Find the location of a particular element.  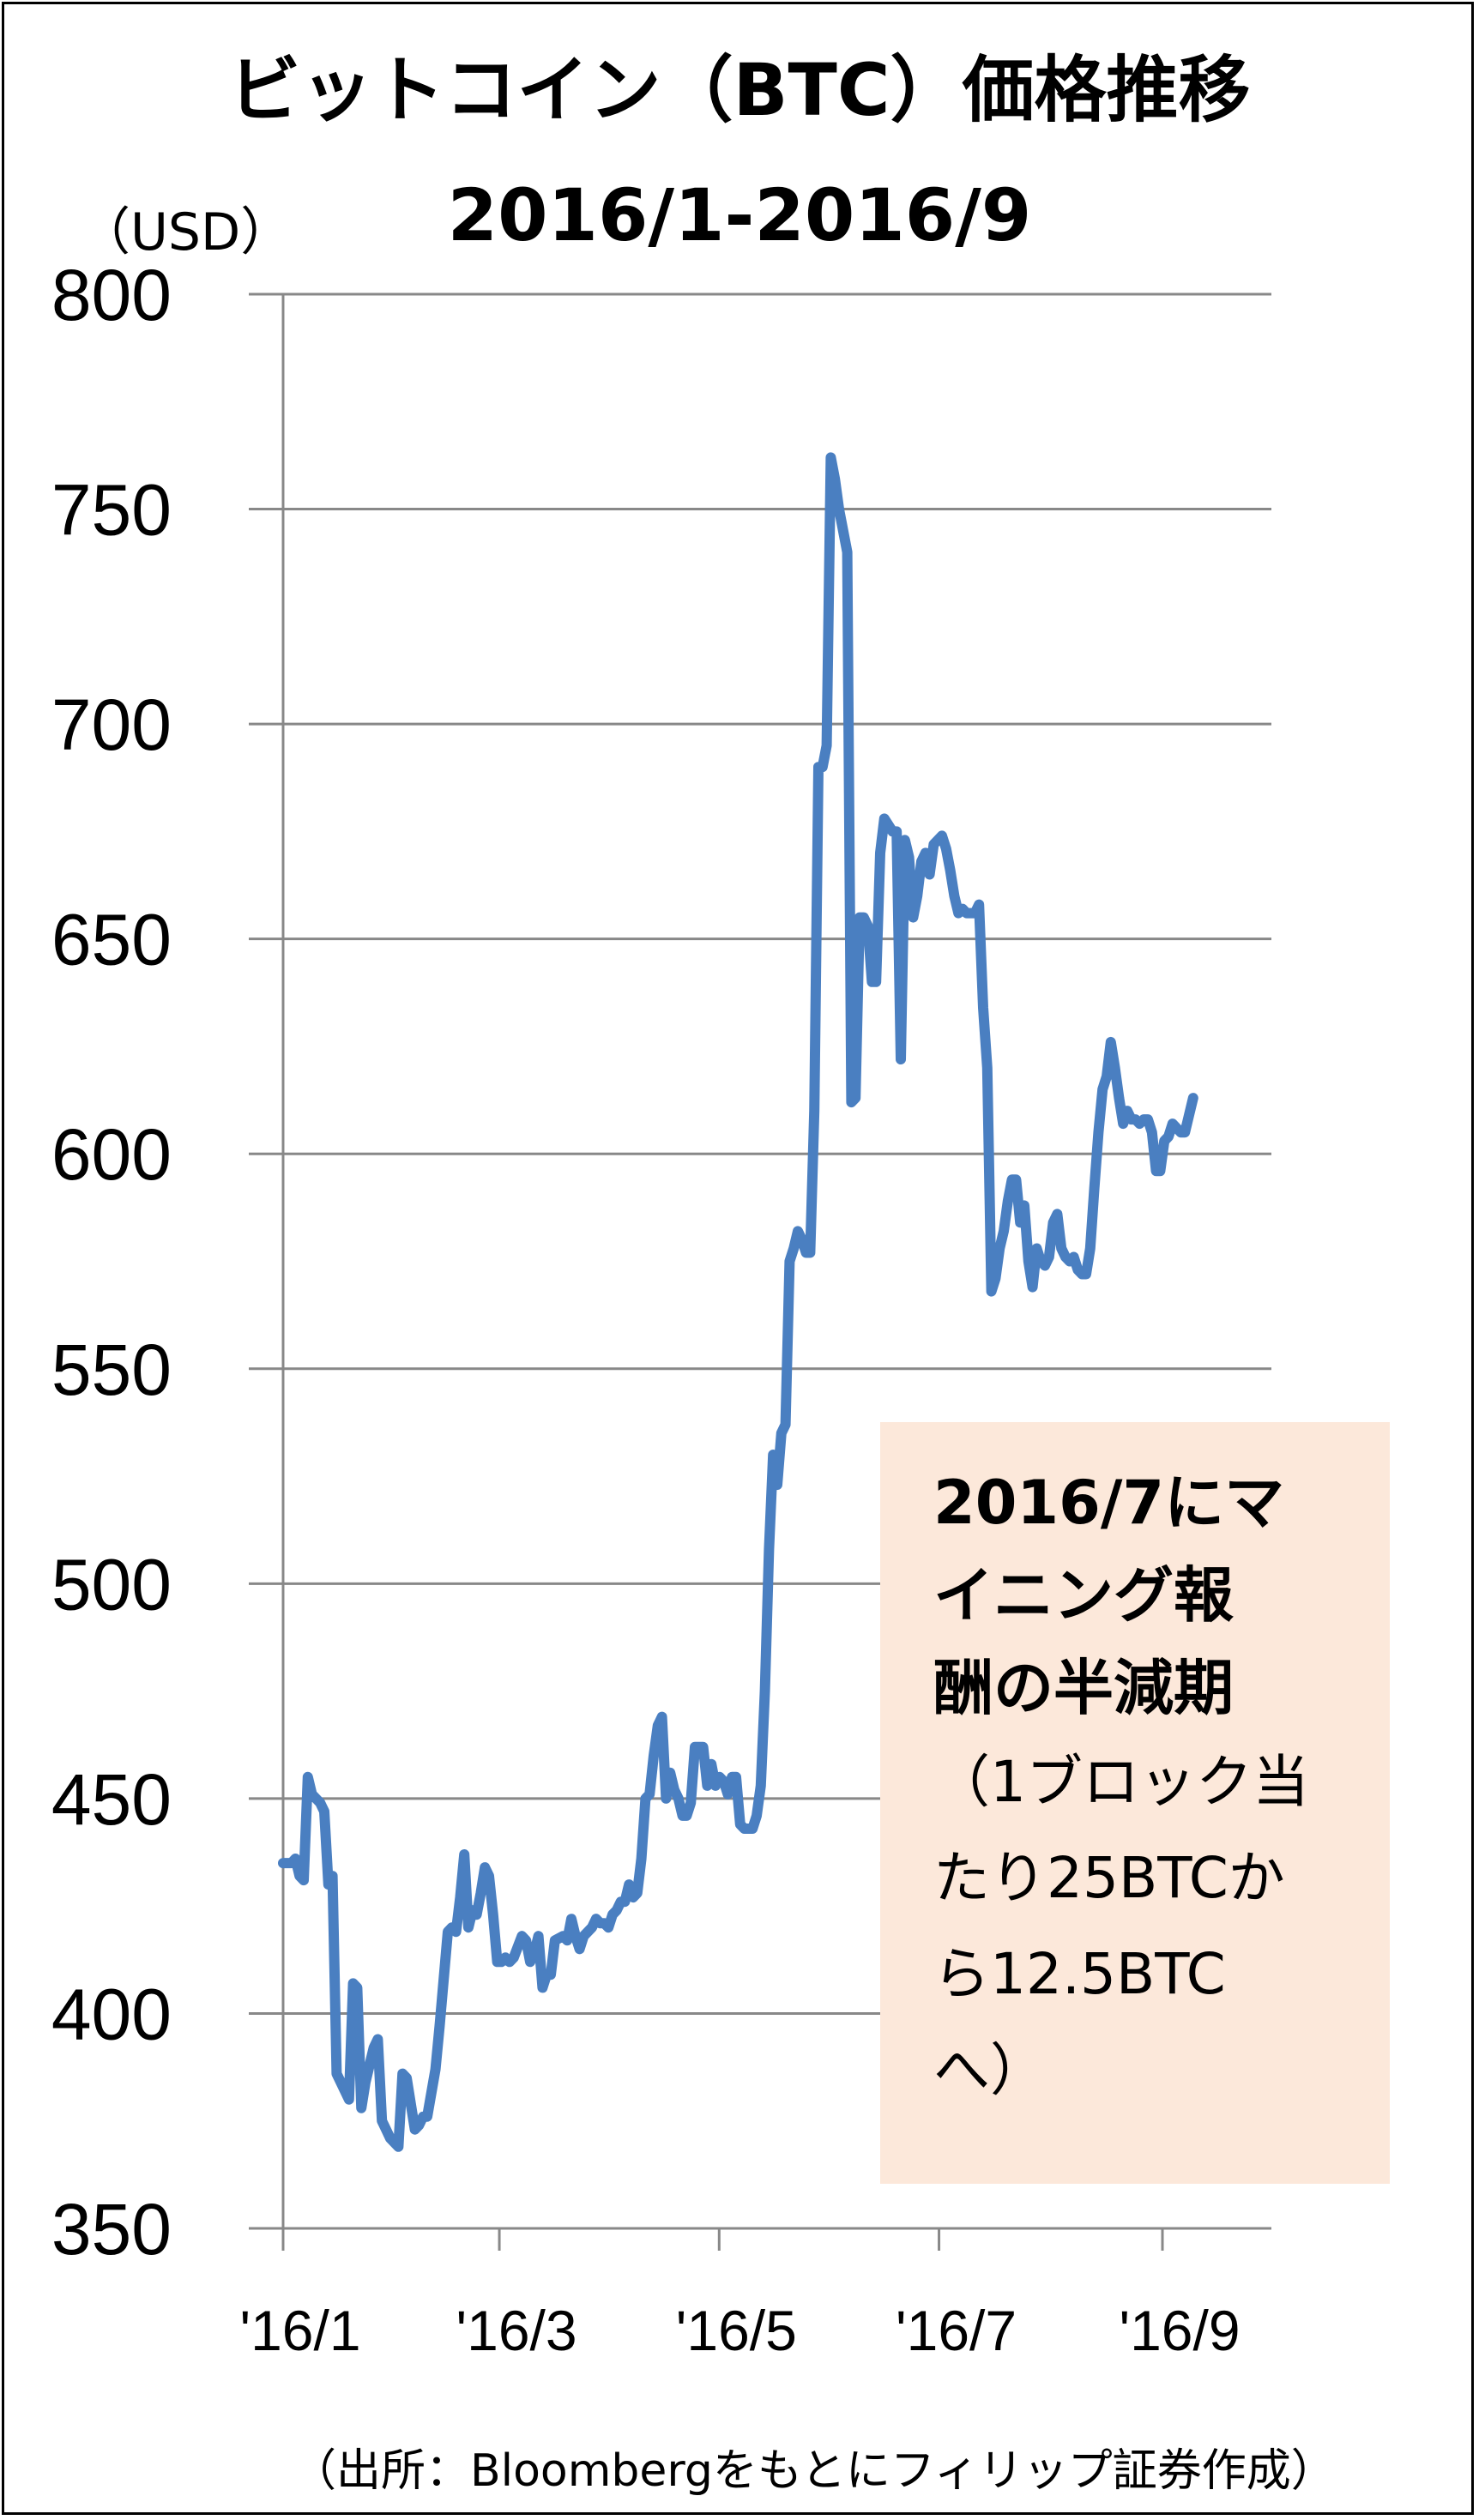

annotation-line: 2016/7にマ is located at coordinates (1109, 1503).